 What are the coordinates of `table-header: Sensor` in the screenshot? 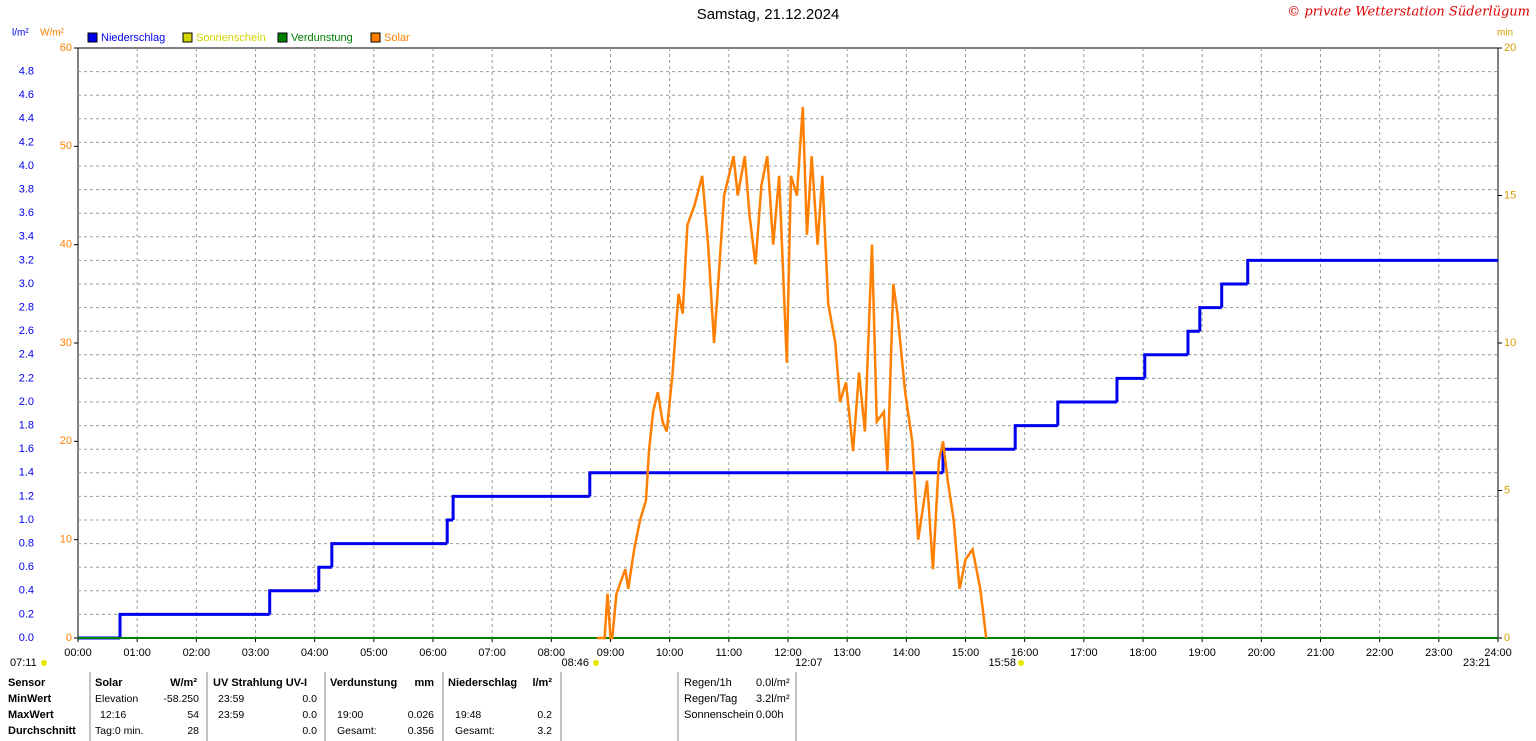 It's located at (27, 683).